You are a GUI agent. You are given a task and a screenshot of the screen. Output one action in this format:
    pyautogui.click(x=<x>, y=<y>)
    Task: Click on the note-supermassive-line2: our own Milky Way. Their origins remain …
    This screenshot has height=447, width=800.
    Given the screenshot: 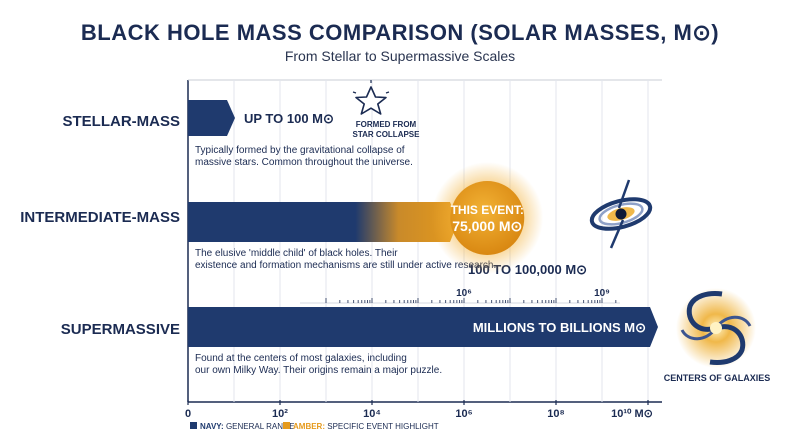 What is the action you would take?
    pyautogui.click(x=318, y=370)
    